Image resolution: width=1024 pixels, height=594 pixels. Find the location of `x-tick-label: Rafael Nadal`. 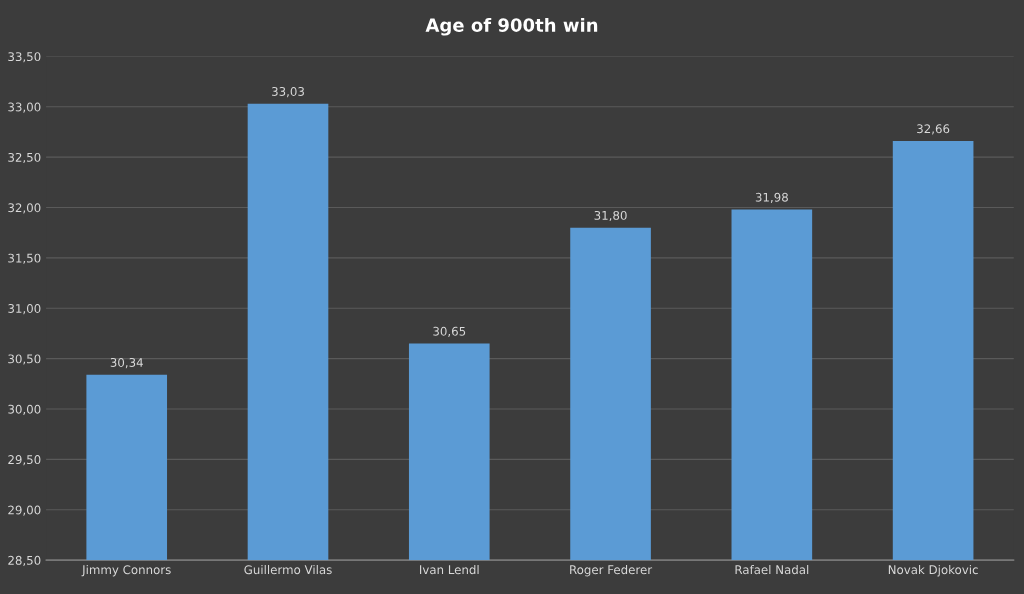

x-tick-label: Rafael Nadal is located at coordinates (772, 570).